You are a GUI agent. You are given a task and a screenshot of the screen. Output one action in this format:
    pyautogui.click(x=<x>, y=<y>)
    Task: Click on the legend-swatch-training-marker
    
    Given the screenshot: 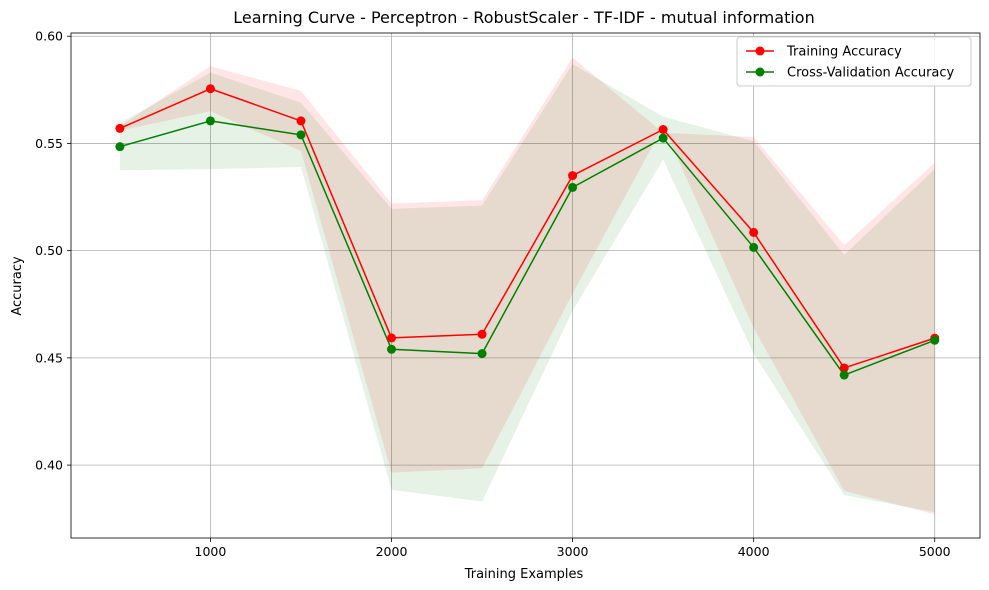 What is the action you would take?
    pyautogui.click(x=760, y=51)
    